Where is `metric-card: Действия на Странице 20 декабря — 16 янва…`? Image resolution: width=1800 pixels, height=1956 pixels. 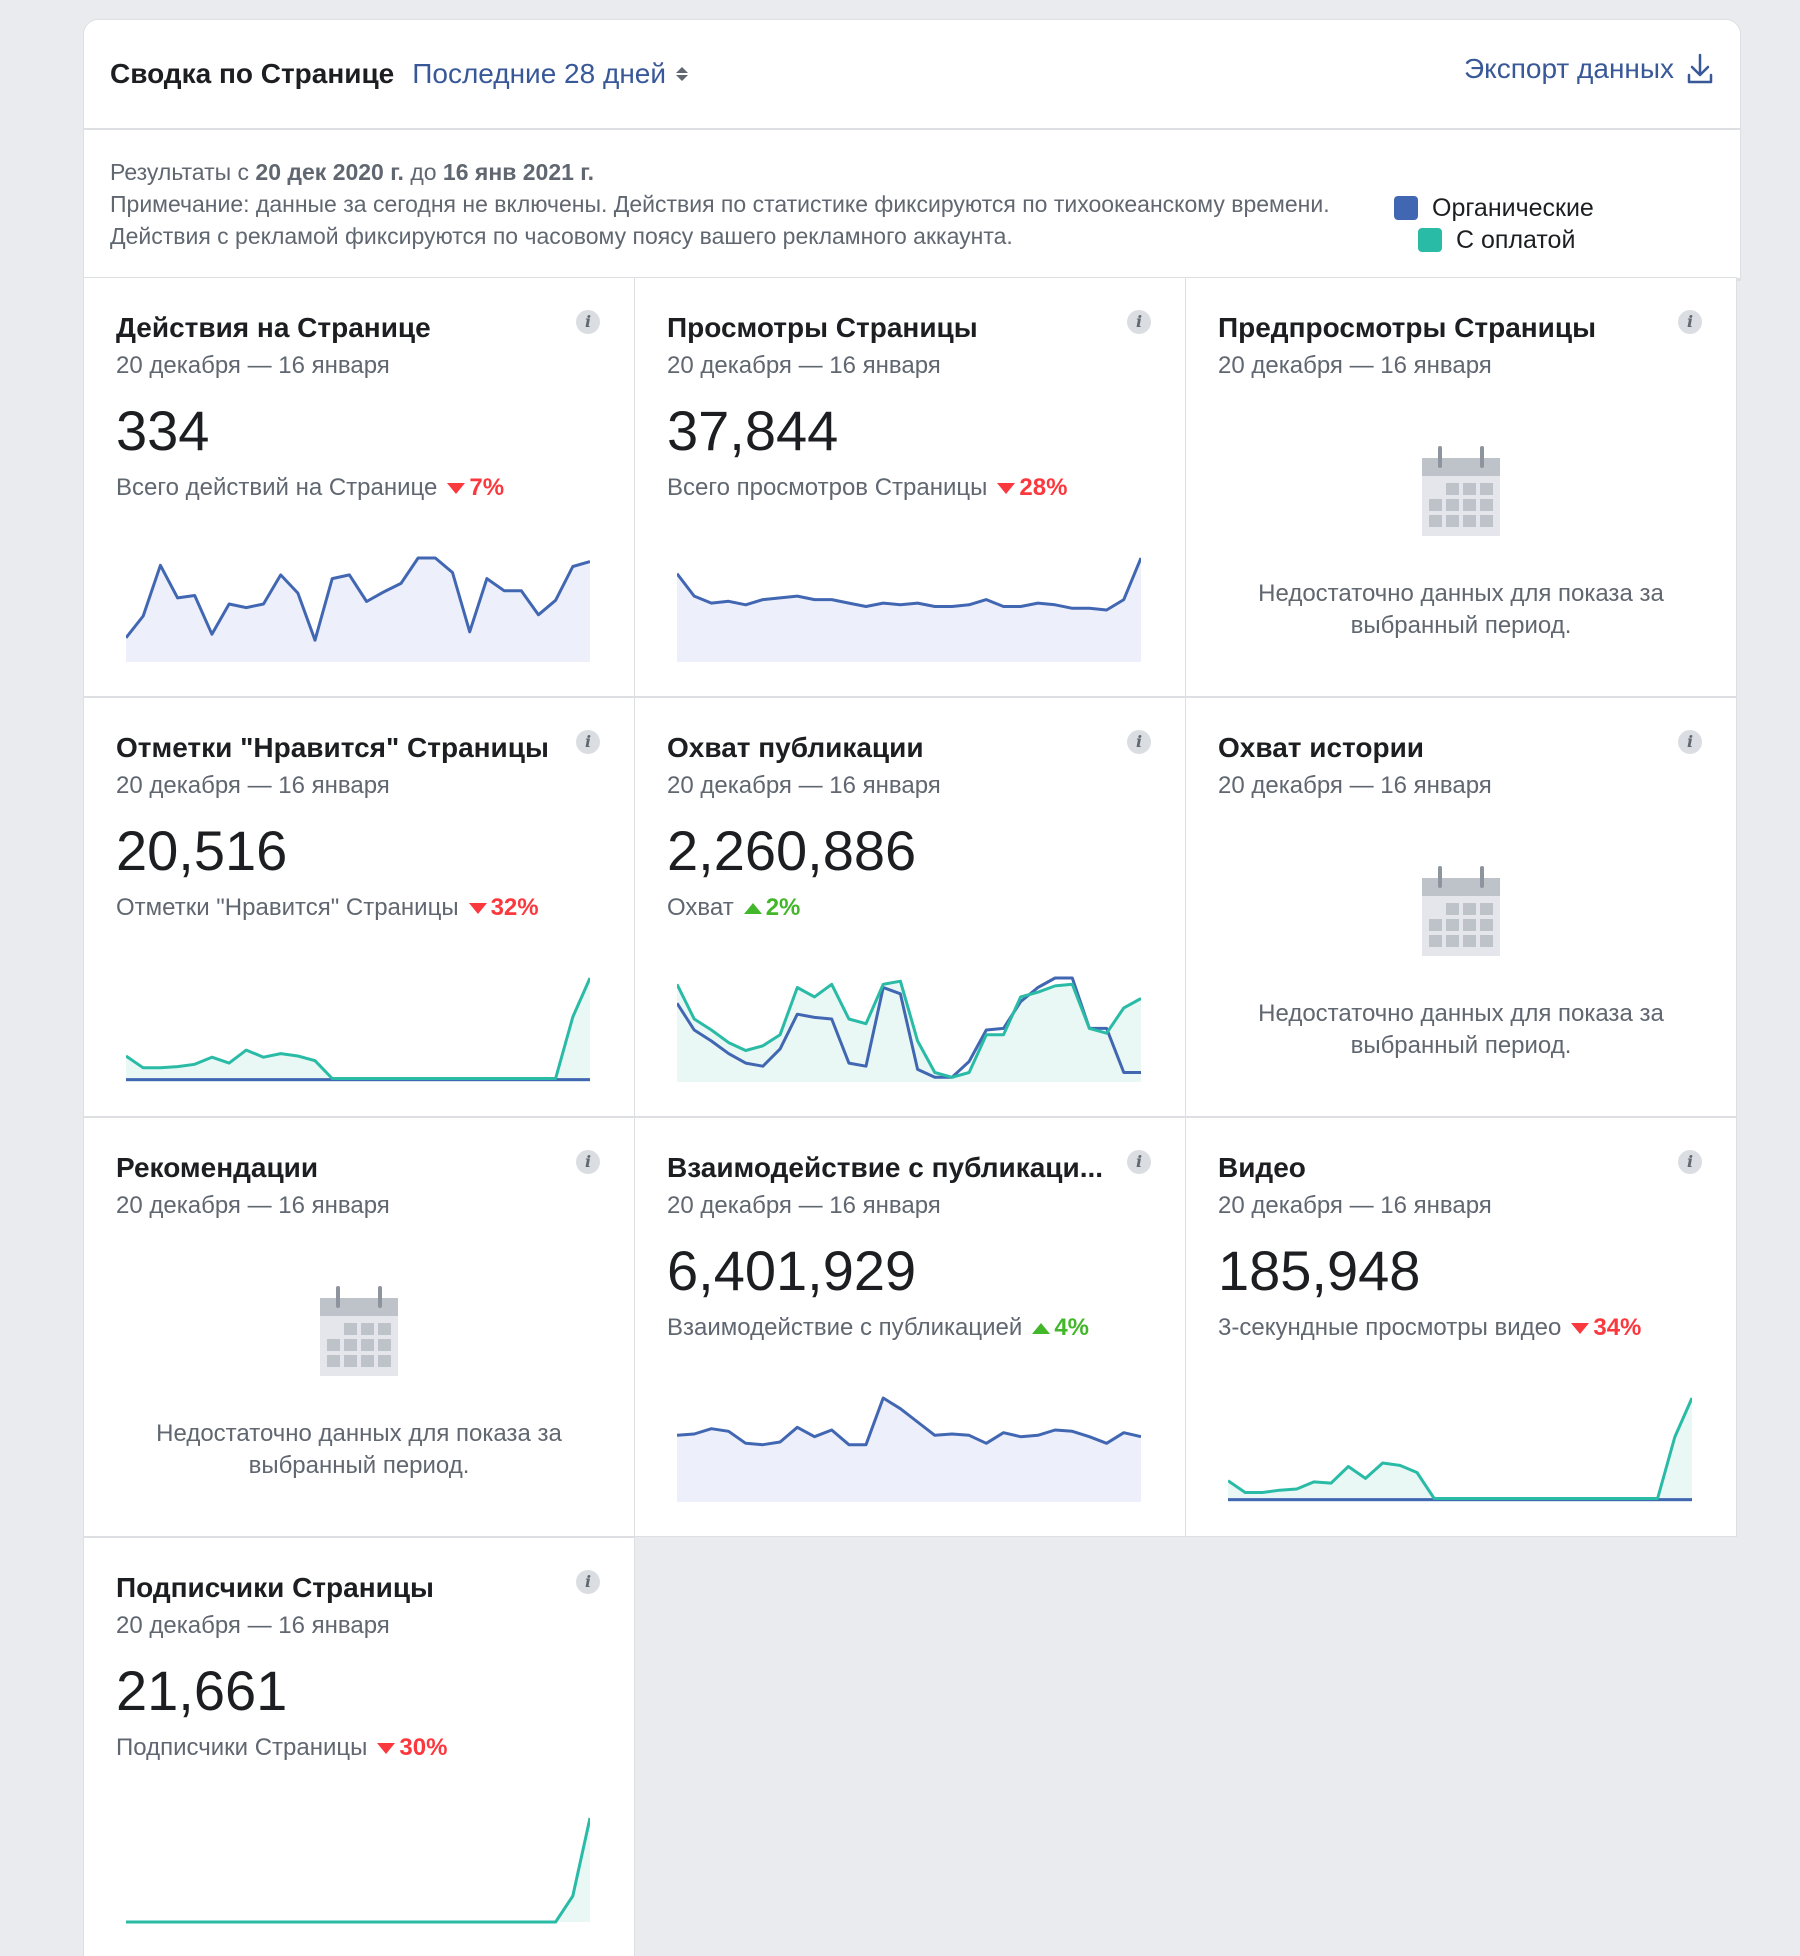 metric-card: Действия на Странице 20 декабря — 16 янва… is located at coordinates (359, 487).